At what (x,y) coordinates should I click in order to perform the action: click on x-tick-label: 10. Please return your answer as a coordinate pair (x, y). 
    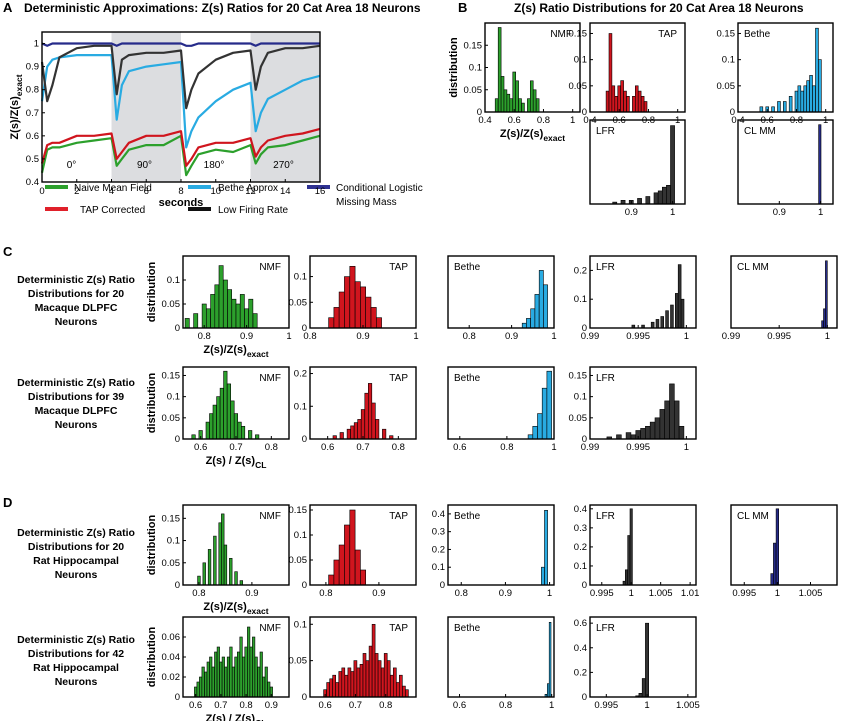
    Looking at the image, I should click on (215, 191).